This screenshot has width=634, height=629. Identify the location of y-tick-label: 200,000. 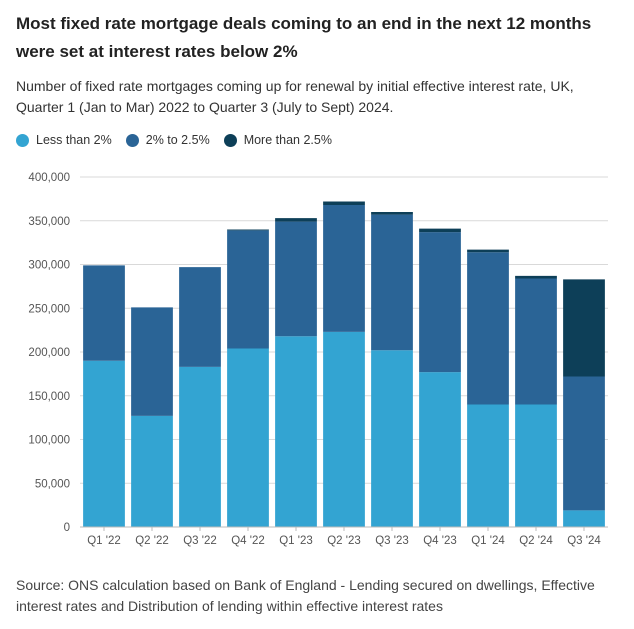
(49, 353).